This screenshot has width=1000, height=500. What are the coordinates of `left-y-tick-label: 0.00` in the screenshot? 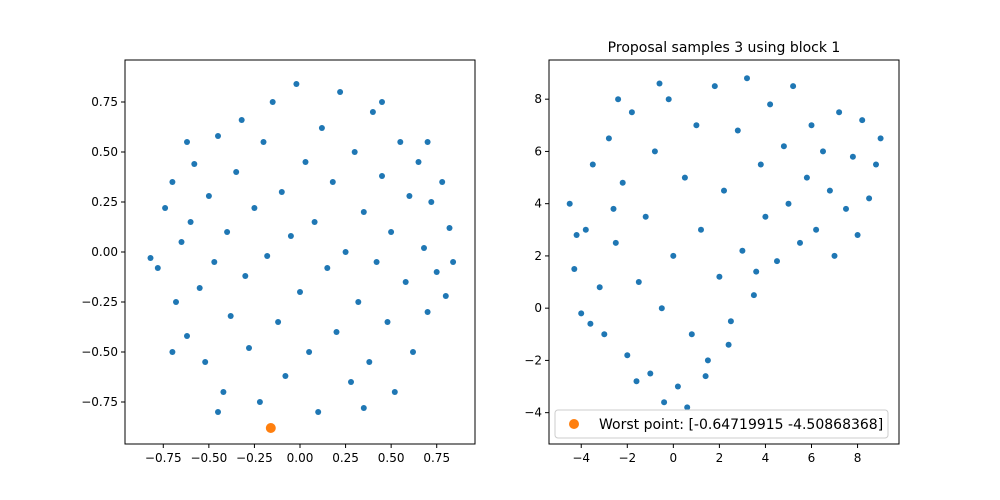 It's located at (104, 252).